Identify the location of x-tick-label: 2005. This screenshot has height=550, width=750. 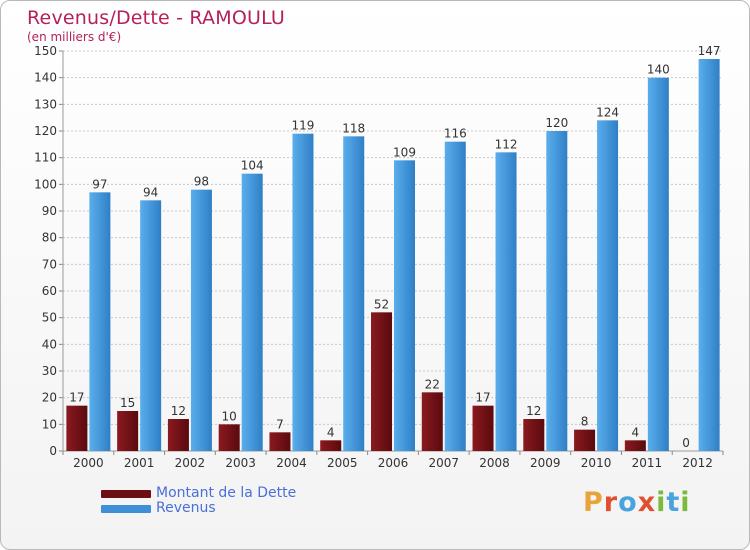
(342, 463).